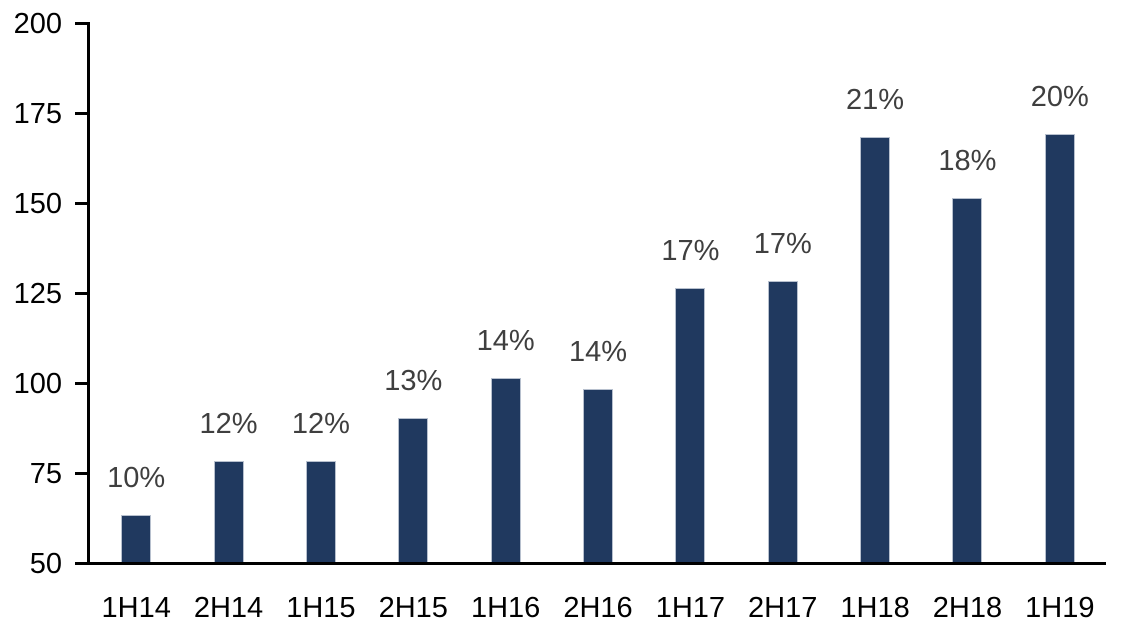  Describe the element at coordinates (321, 608) in the screenshot. I see `x-axis-tick-label-1H15: 1H15` at that location.